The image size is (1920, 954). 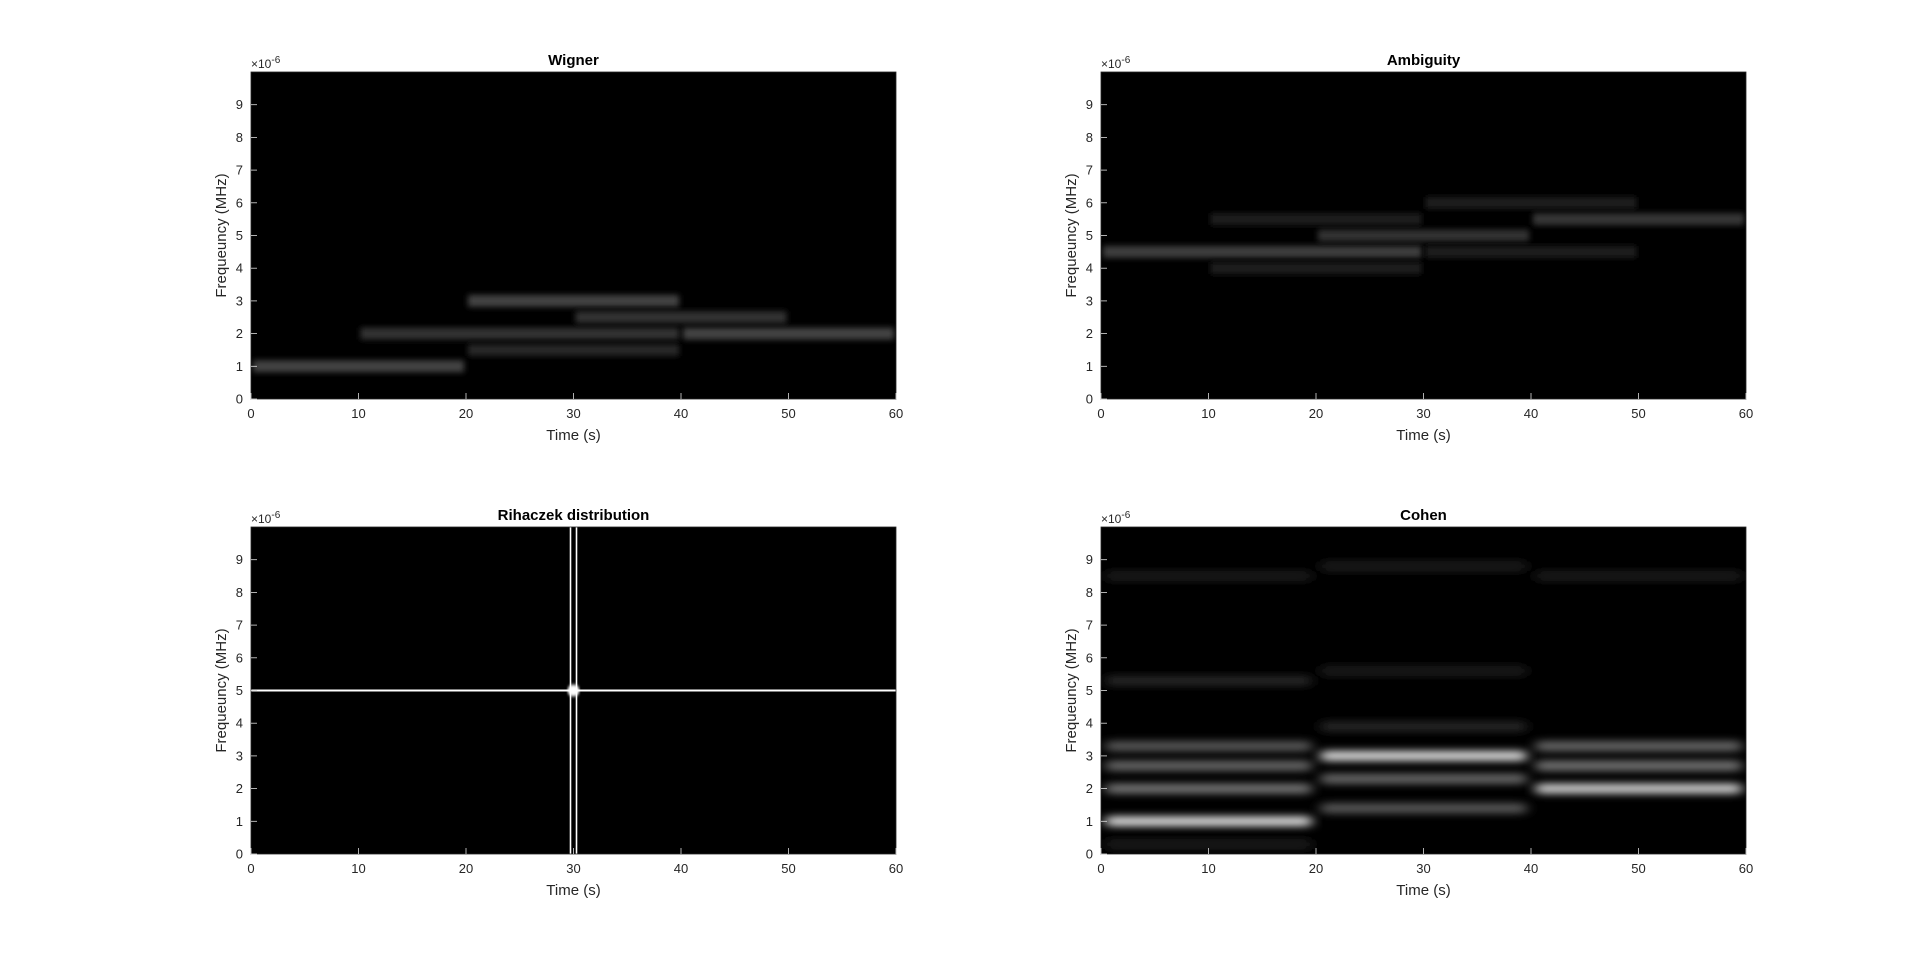 I want to click on cohen-ytick-label: 7, so click(x=1089, y=625).